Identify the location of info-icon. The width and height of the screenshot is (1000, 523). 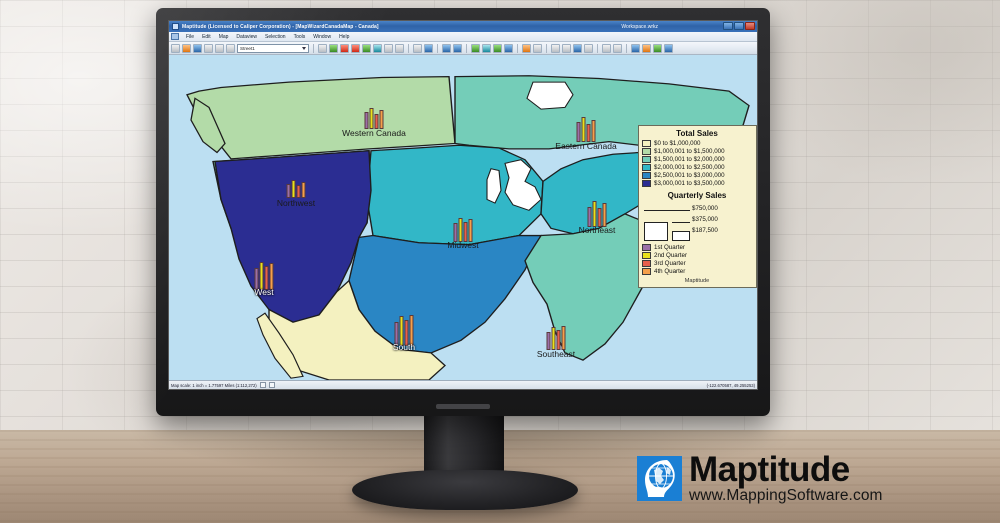
(635, 48).